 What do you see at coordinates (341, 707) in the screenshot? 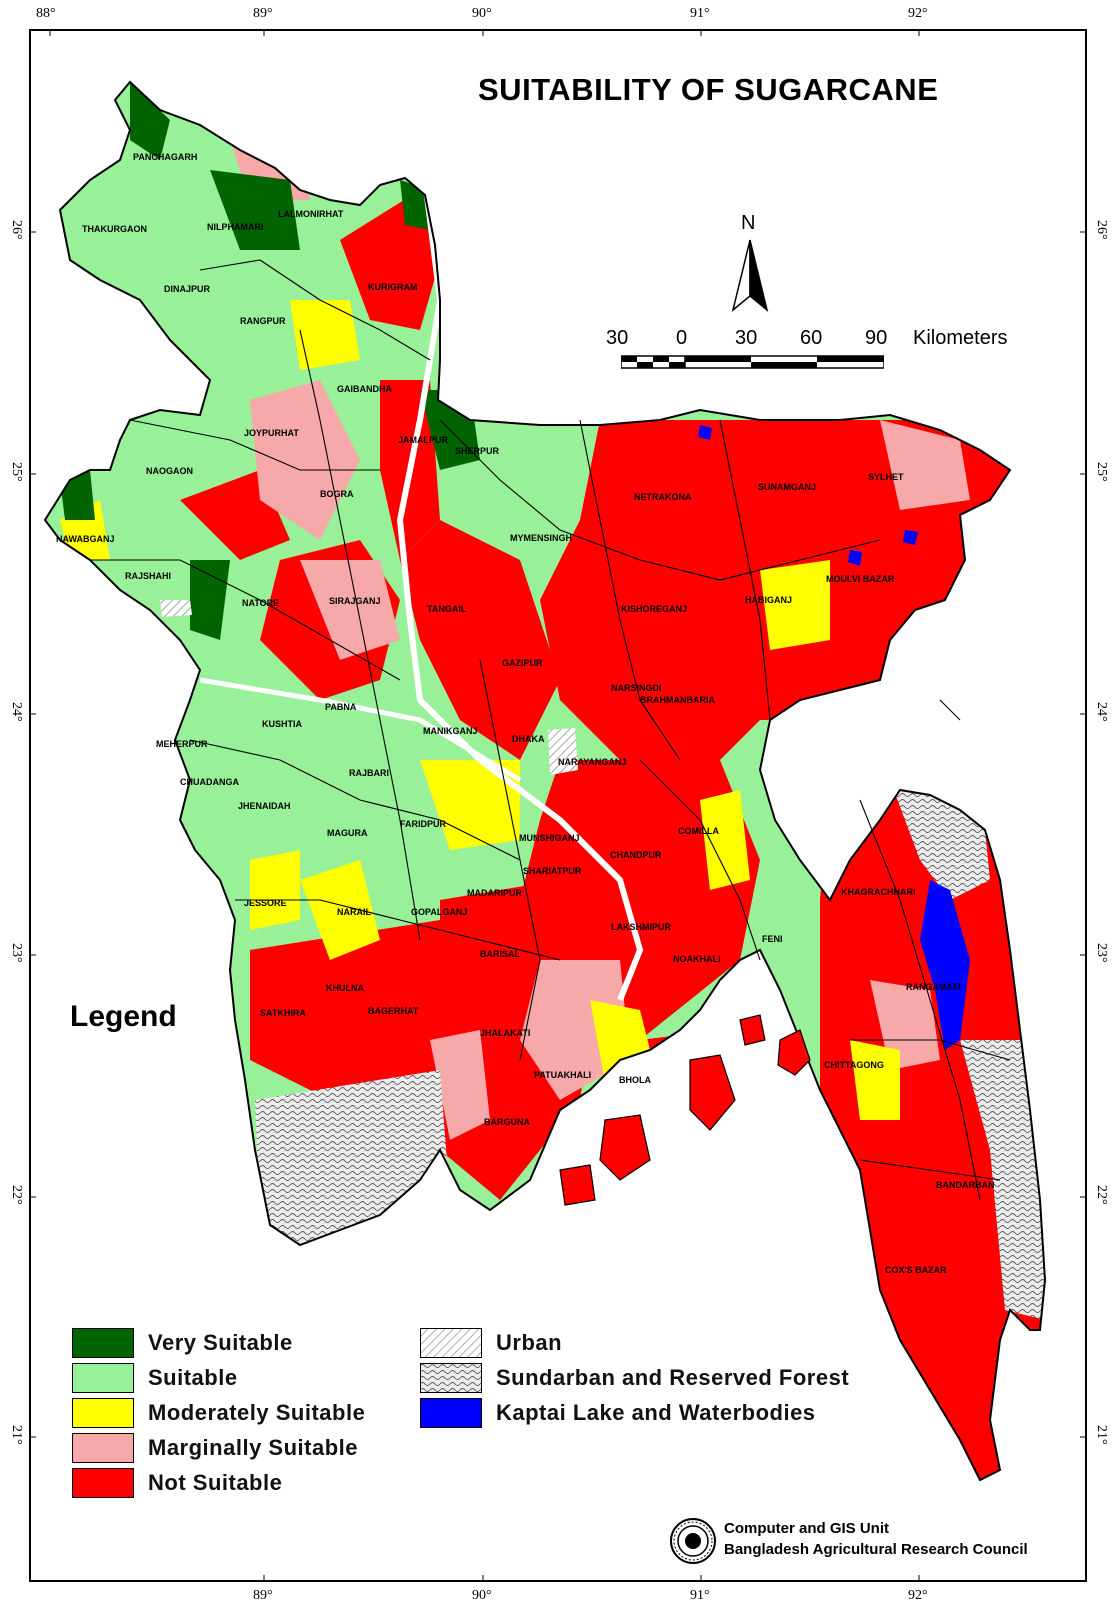
I see `district-label: PABNA` at bounding box center [341, 707].